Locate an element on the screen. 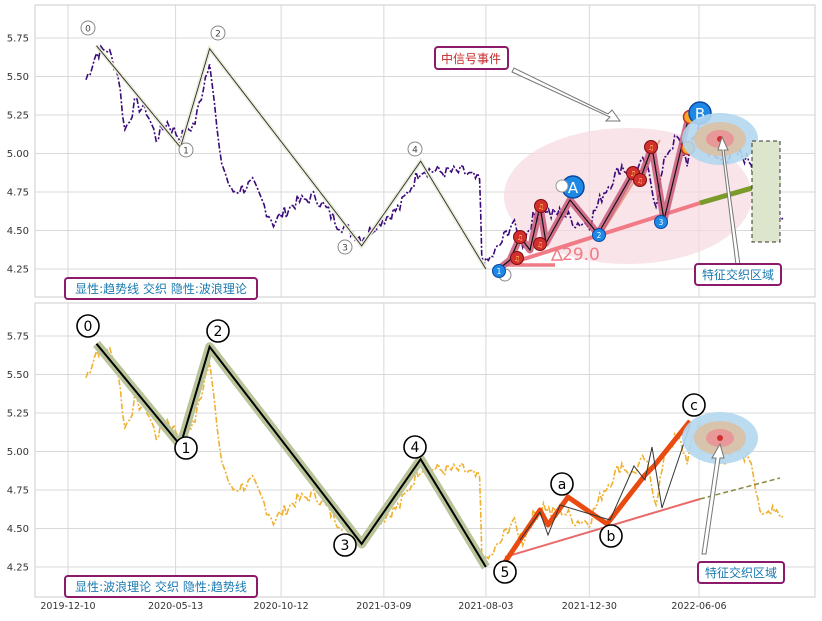 The height and width of the screenshot is (621, 822). blue-marker-label: 2 is located at coordinates (599, 235).